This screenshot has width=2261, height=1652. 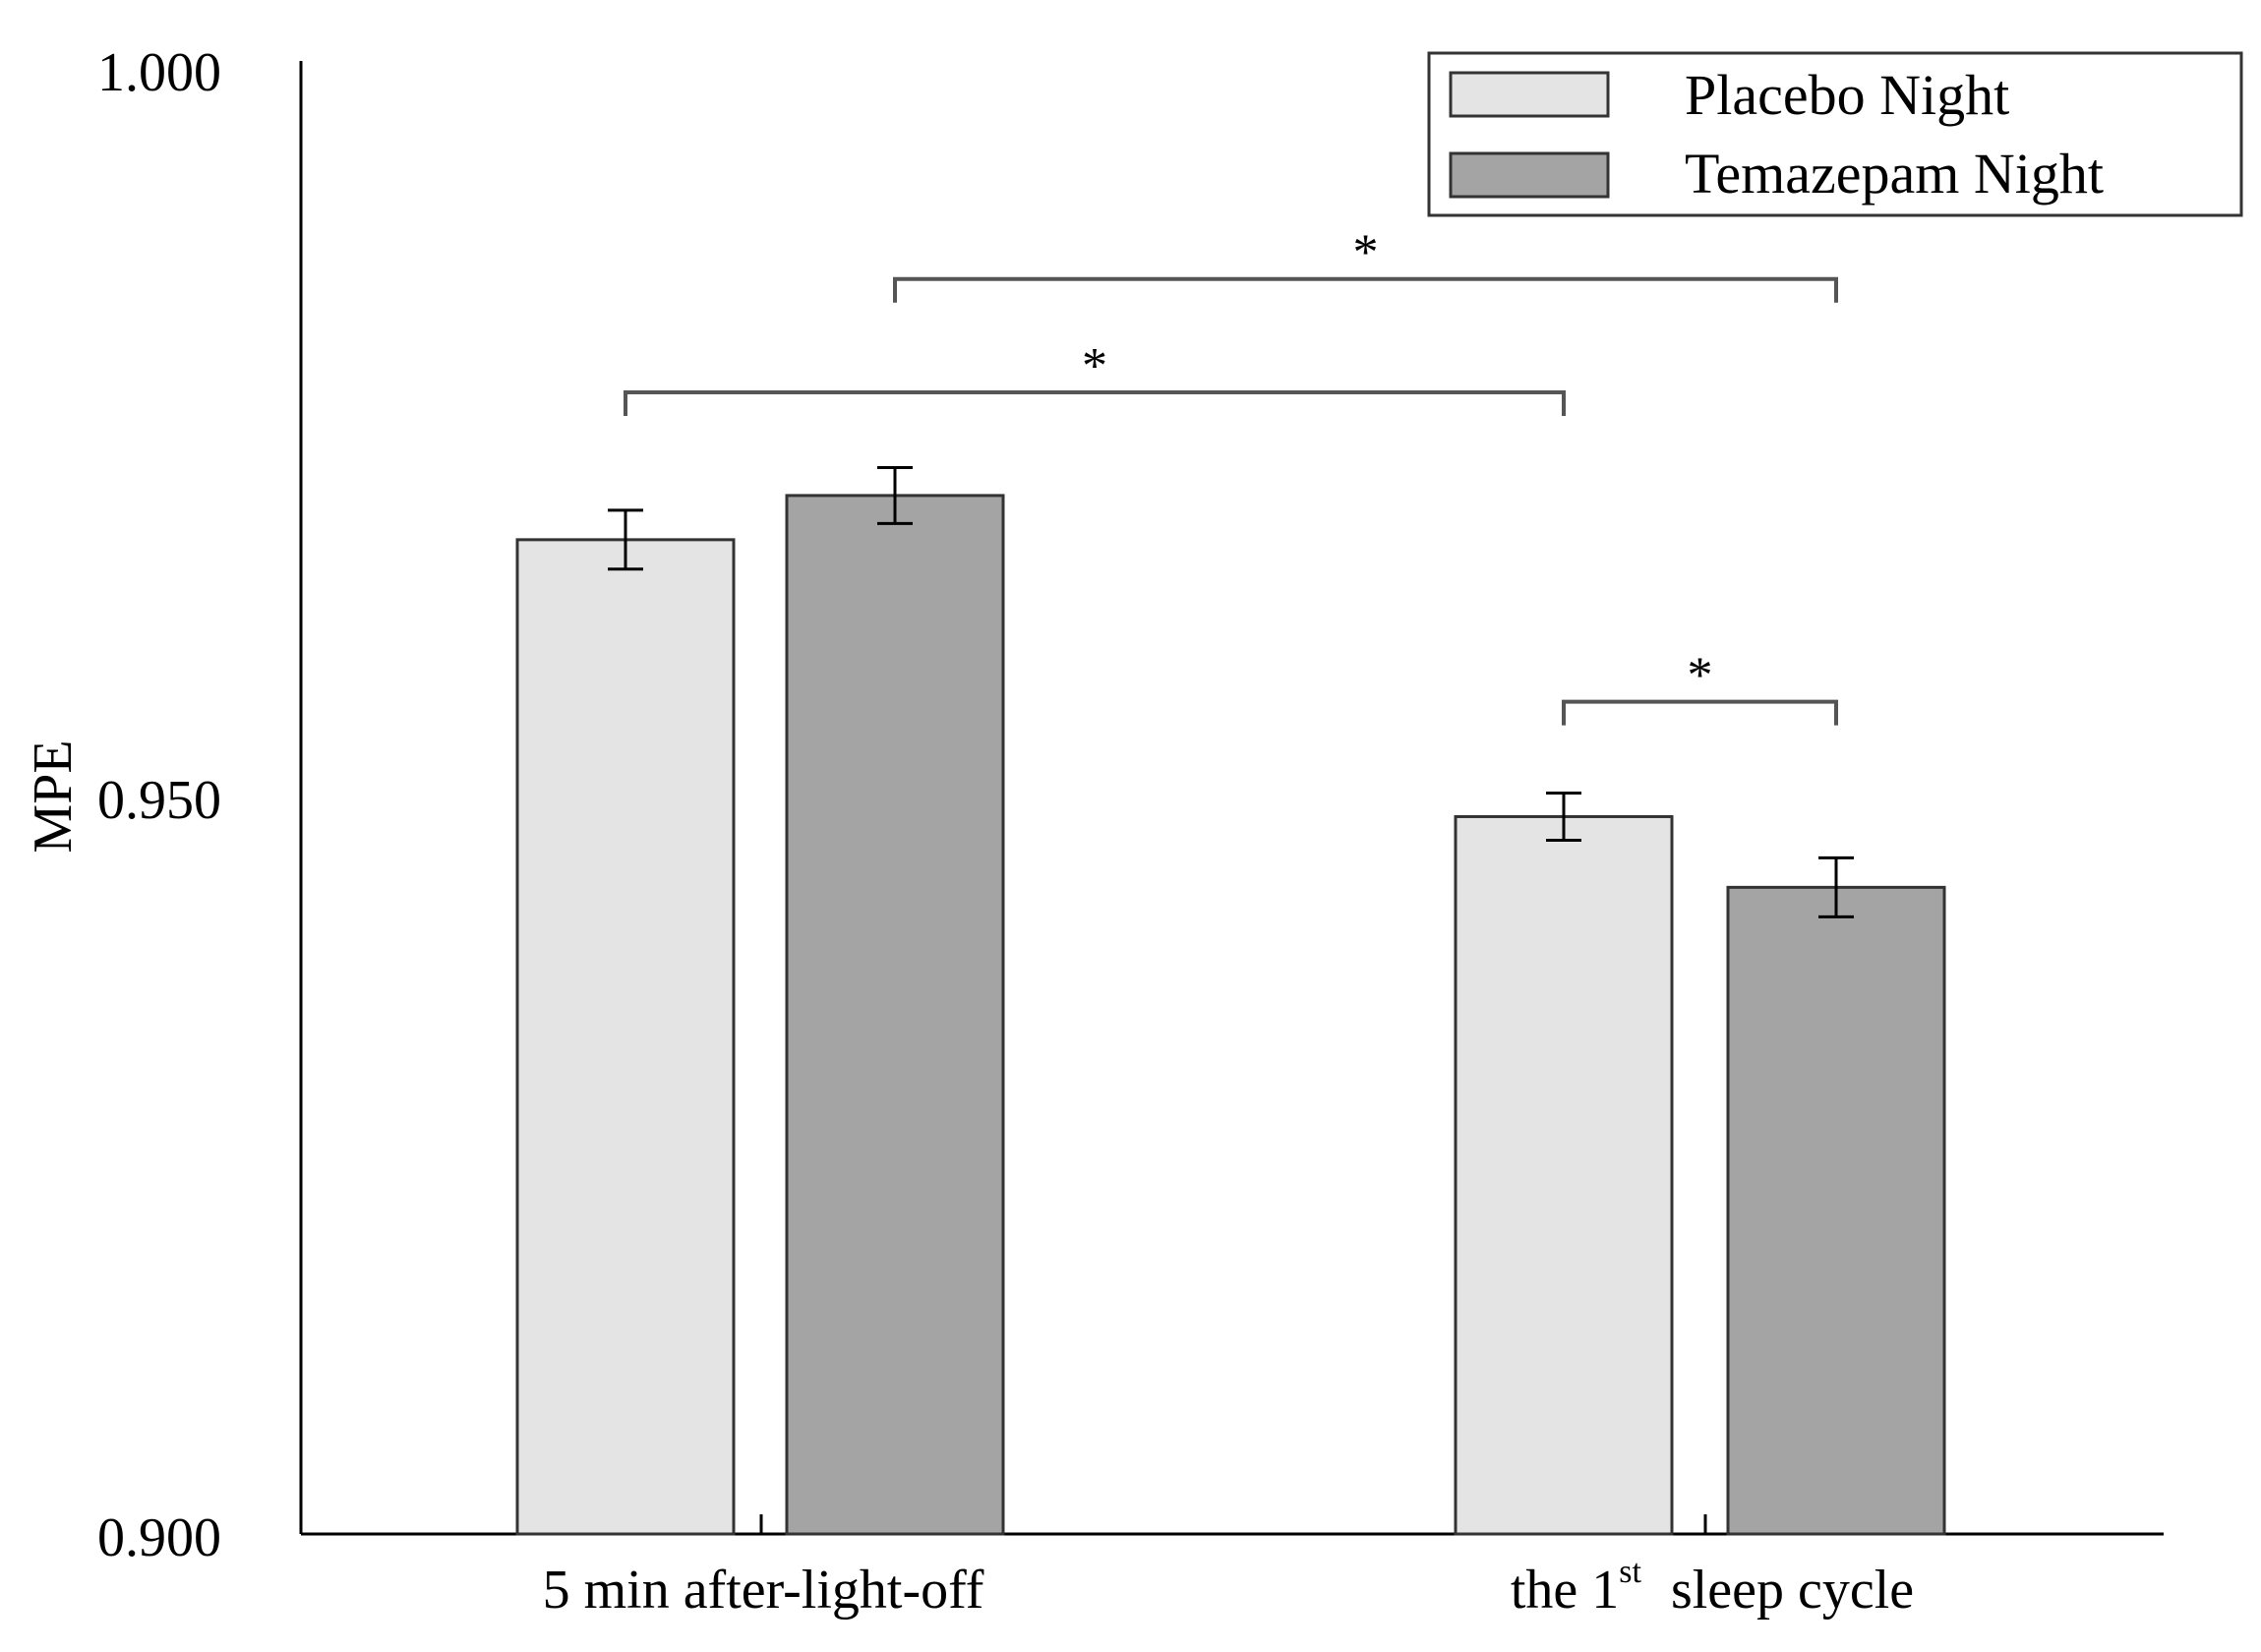 I want to click on legend-label-placebo: Placebo Night, so click(x=1847, y=95).